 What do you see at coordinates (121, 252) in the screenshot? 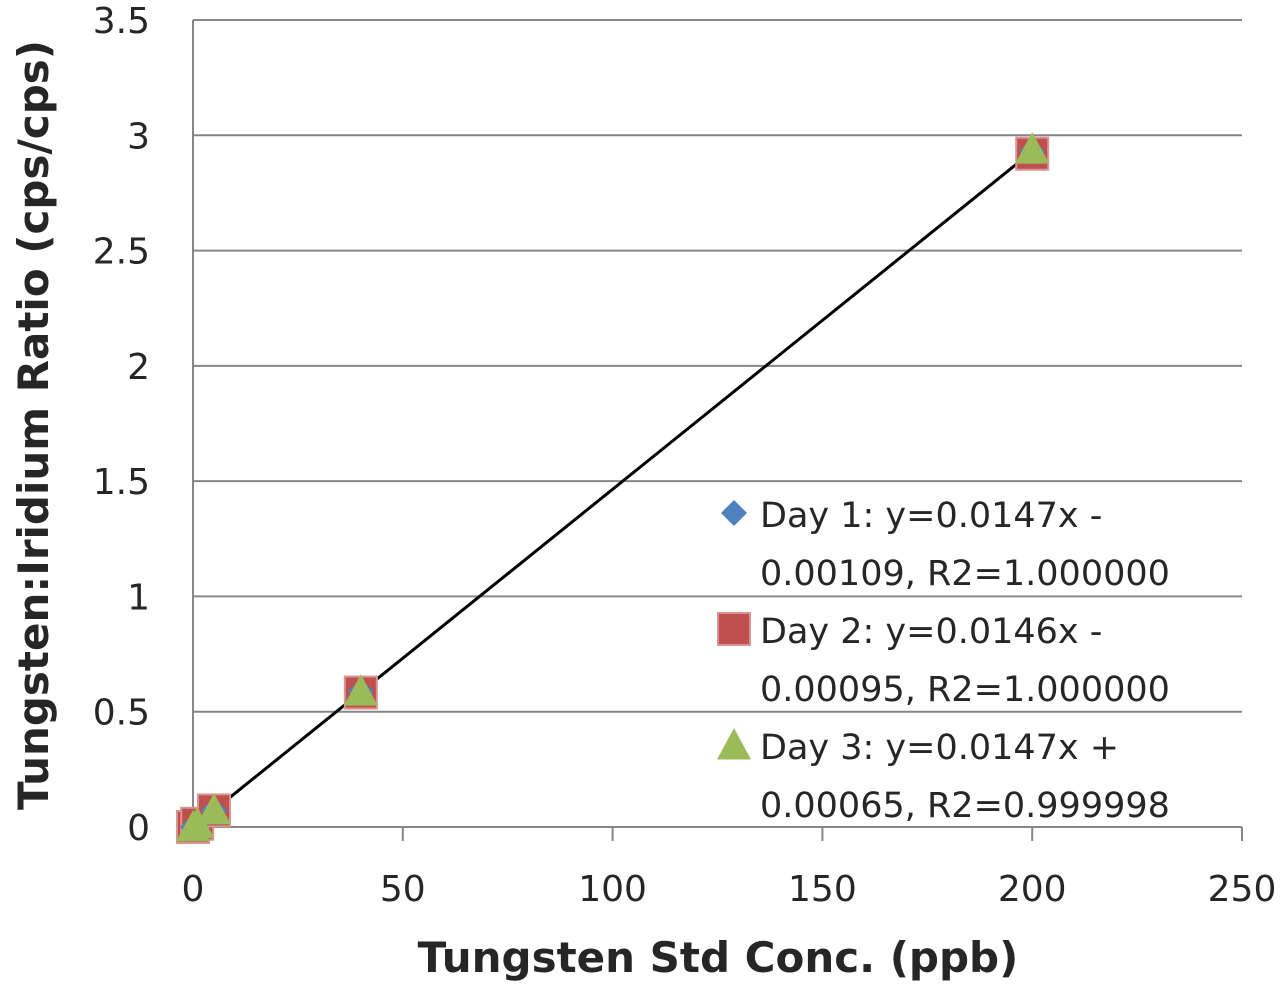
I see `y-tick-label: 2.5` at bounding box center [121, 252].